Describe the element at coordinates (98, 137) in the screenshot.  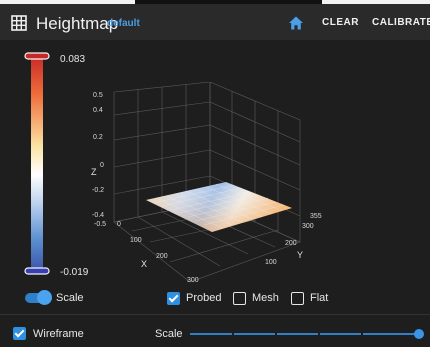
I see `z-tick: 0.2` at that location.